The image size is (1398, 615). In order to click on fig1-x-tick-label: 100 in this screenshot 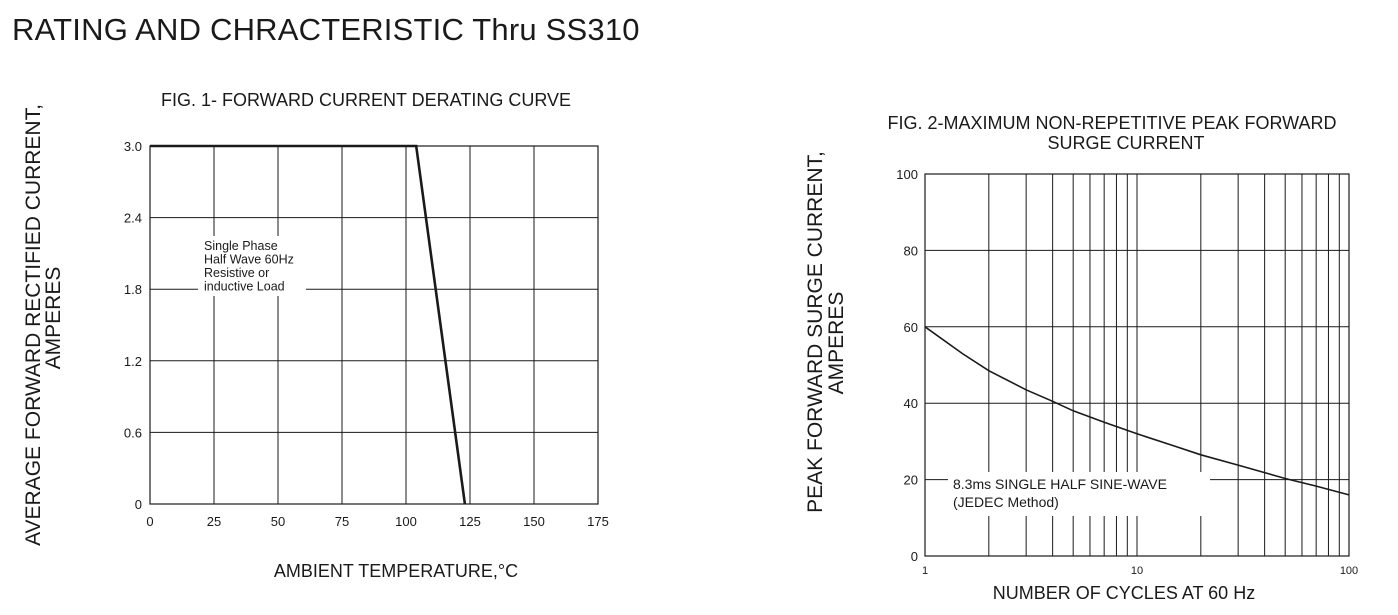, I will do `click(406, 521)`.